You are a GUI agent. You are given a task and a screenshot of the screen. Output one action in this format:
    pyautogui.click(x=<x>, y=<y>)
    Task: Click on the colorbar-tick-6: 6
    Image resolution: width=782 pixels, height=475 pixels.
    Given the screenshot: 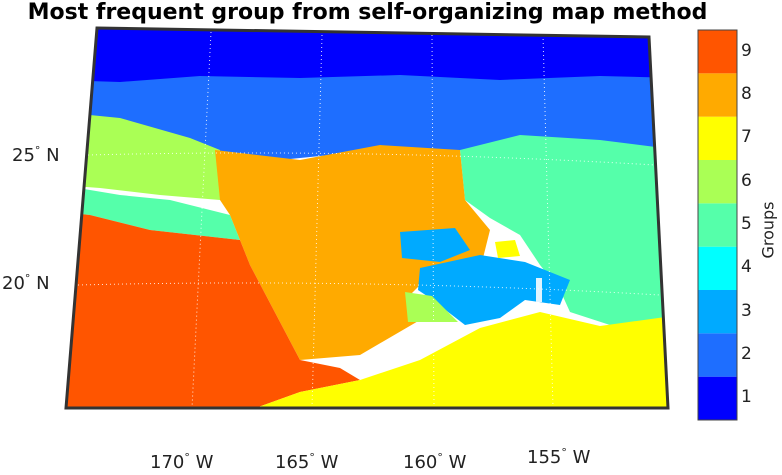 What is the action you would take?
    pyautogui.click(x=746, y=180)
    